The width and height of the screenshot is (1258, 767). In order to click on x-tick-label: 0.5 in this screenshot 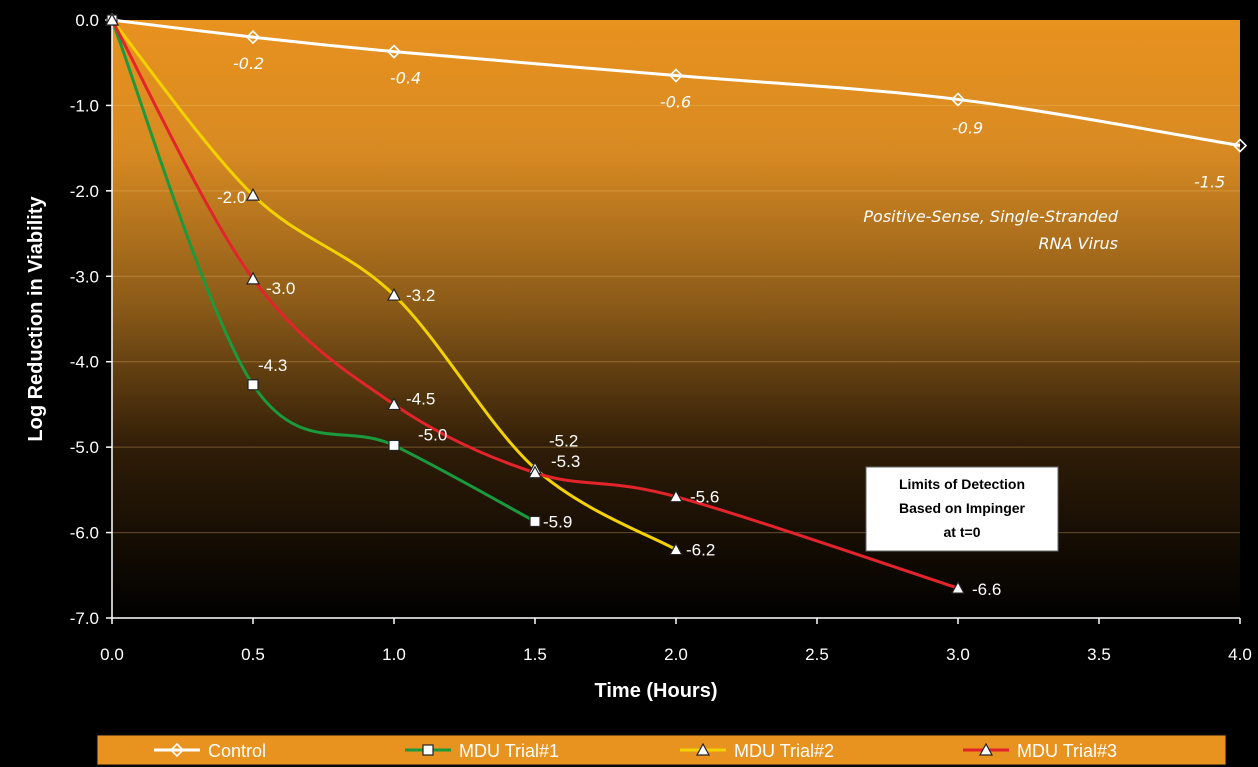, I will do `click(253, 654)`.